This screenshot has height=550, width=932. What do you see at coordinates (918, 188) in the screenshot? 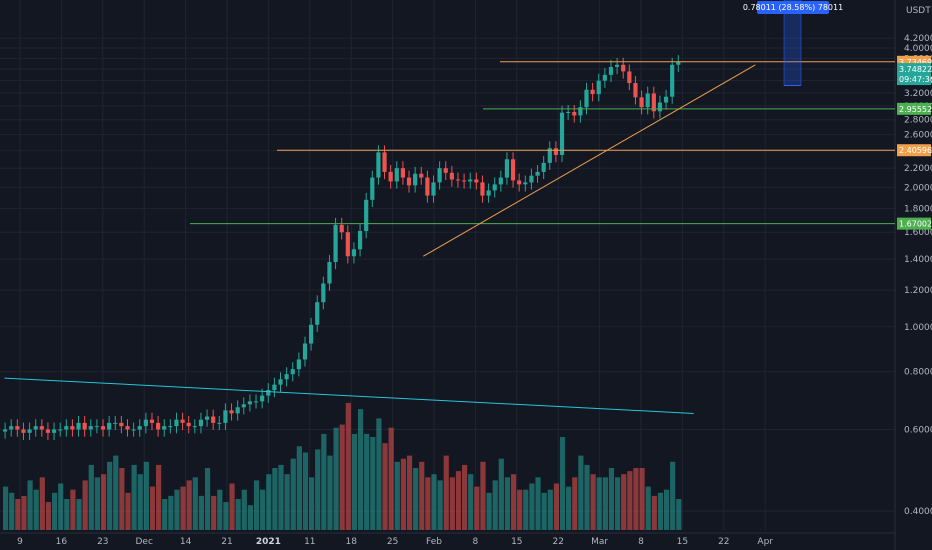
I see `y-tick-label: 2.00000` at bounding box center [918, 188].